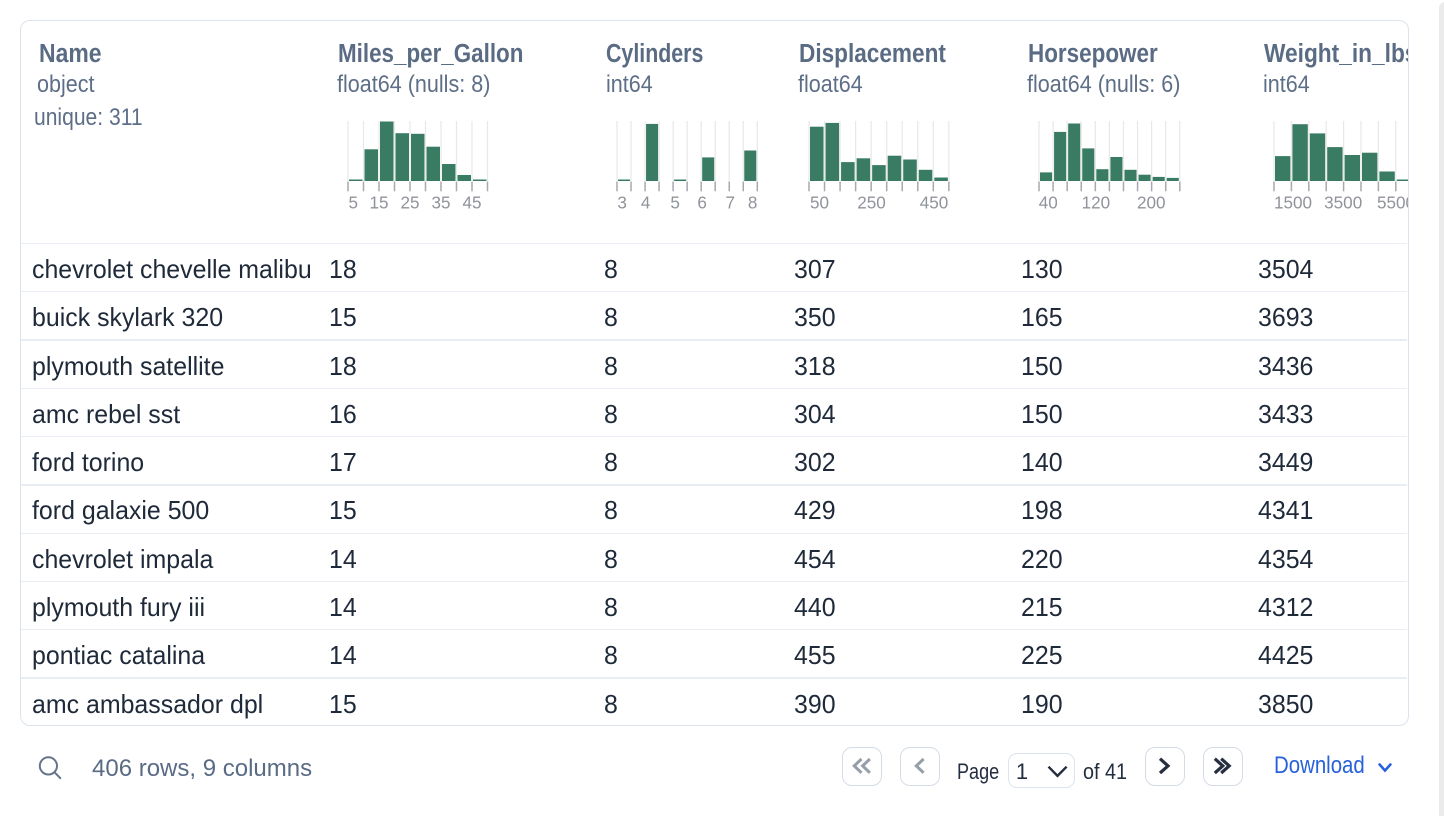 This screenshot has height=816, width=1444. What do you see at coordinates (1151, 201) in the screenshot?
I see `svg-text: 200` at bounding box center [1151, 201].